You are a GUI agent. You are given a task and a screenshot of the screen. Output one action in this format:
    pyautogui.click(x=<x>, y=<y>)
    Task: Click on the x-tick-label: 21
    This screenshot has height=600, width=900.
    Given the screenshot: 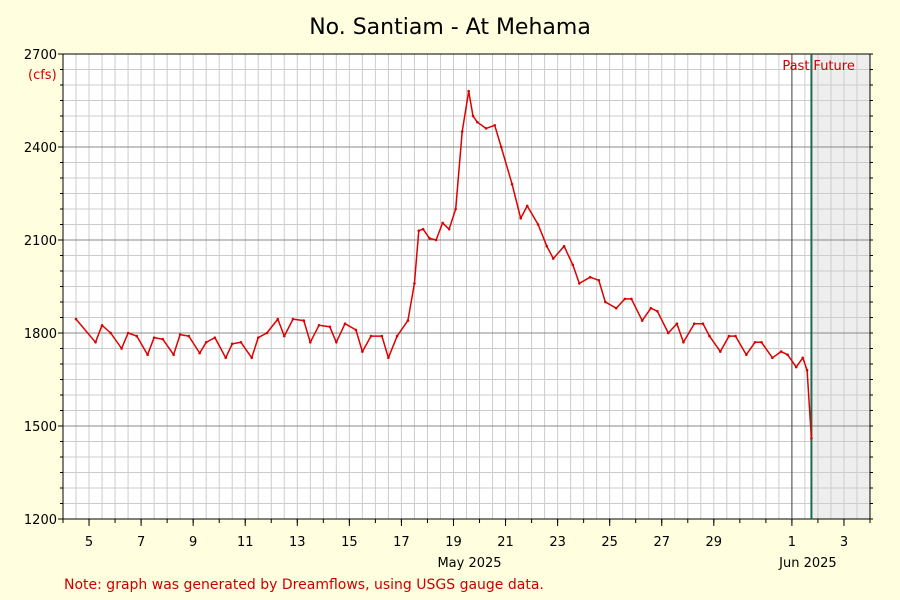 What is the action you would take?
    pyautogui.click(x=505, y=542)
    